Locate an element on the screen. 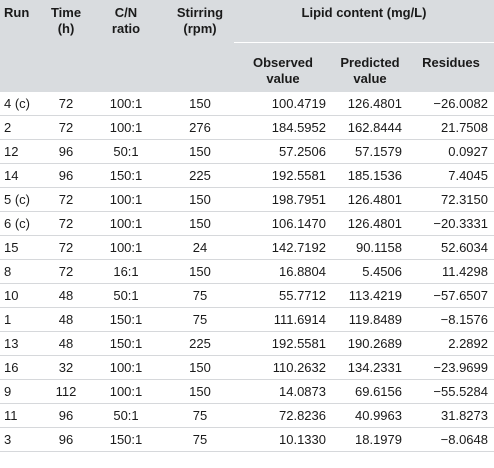 This screenshot has width=494, height=468. cell-run: 3 is located at coordinates (23, 439).